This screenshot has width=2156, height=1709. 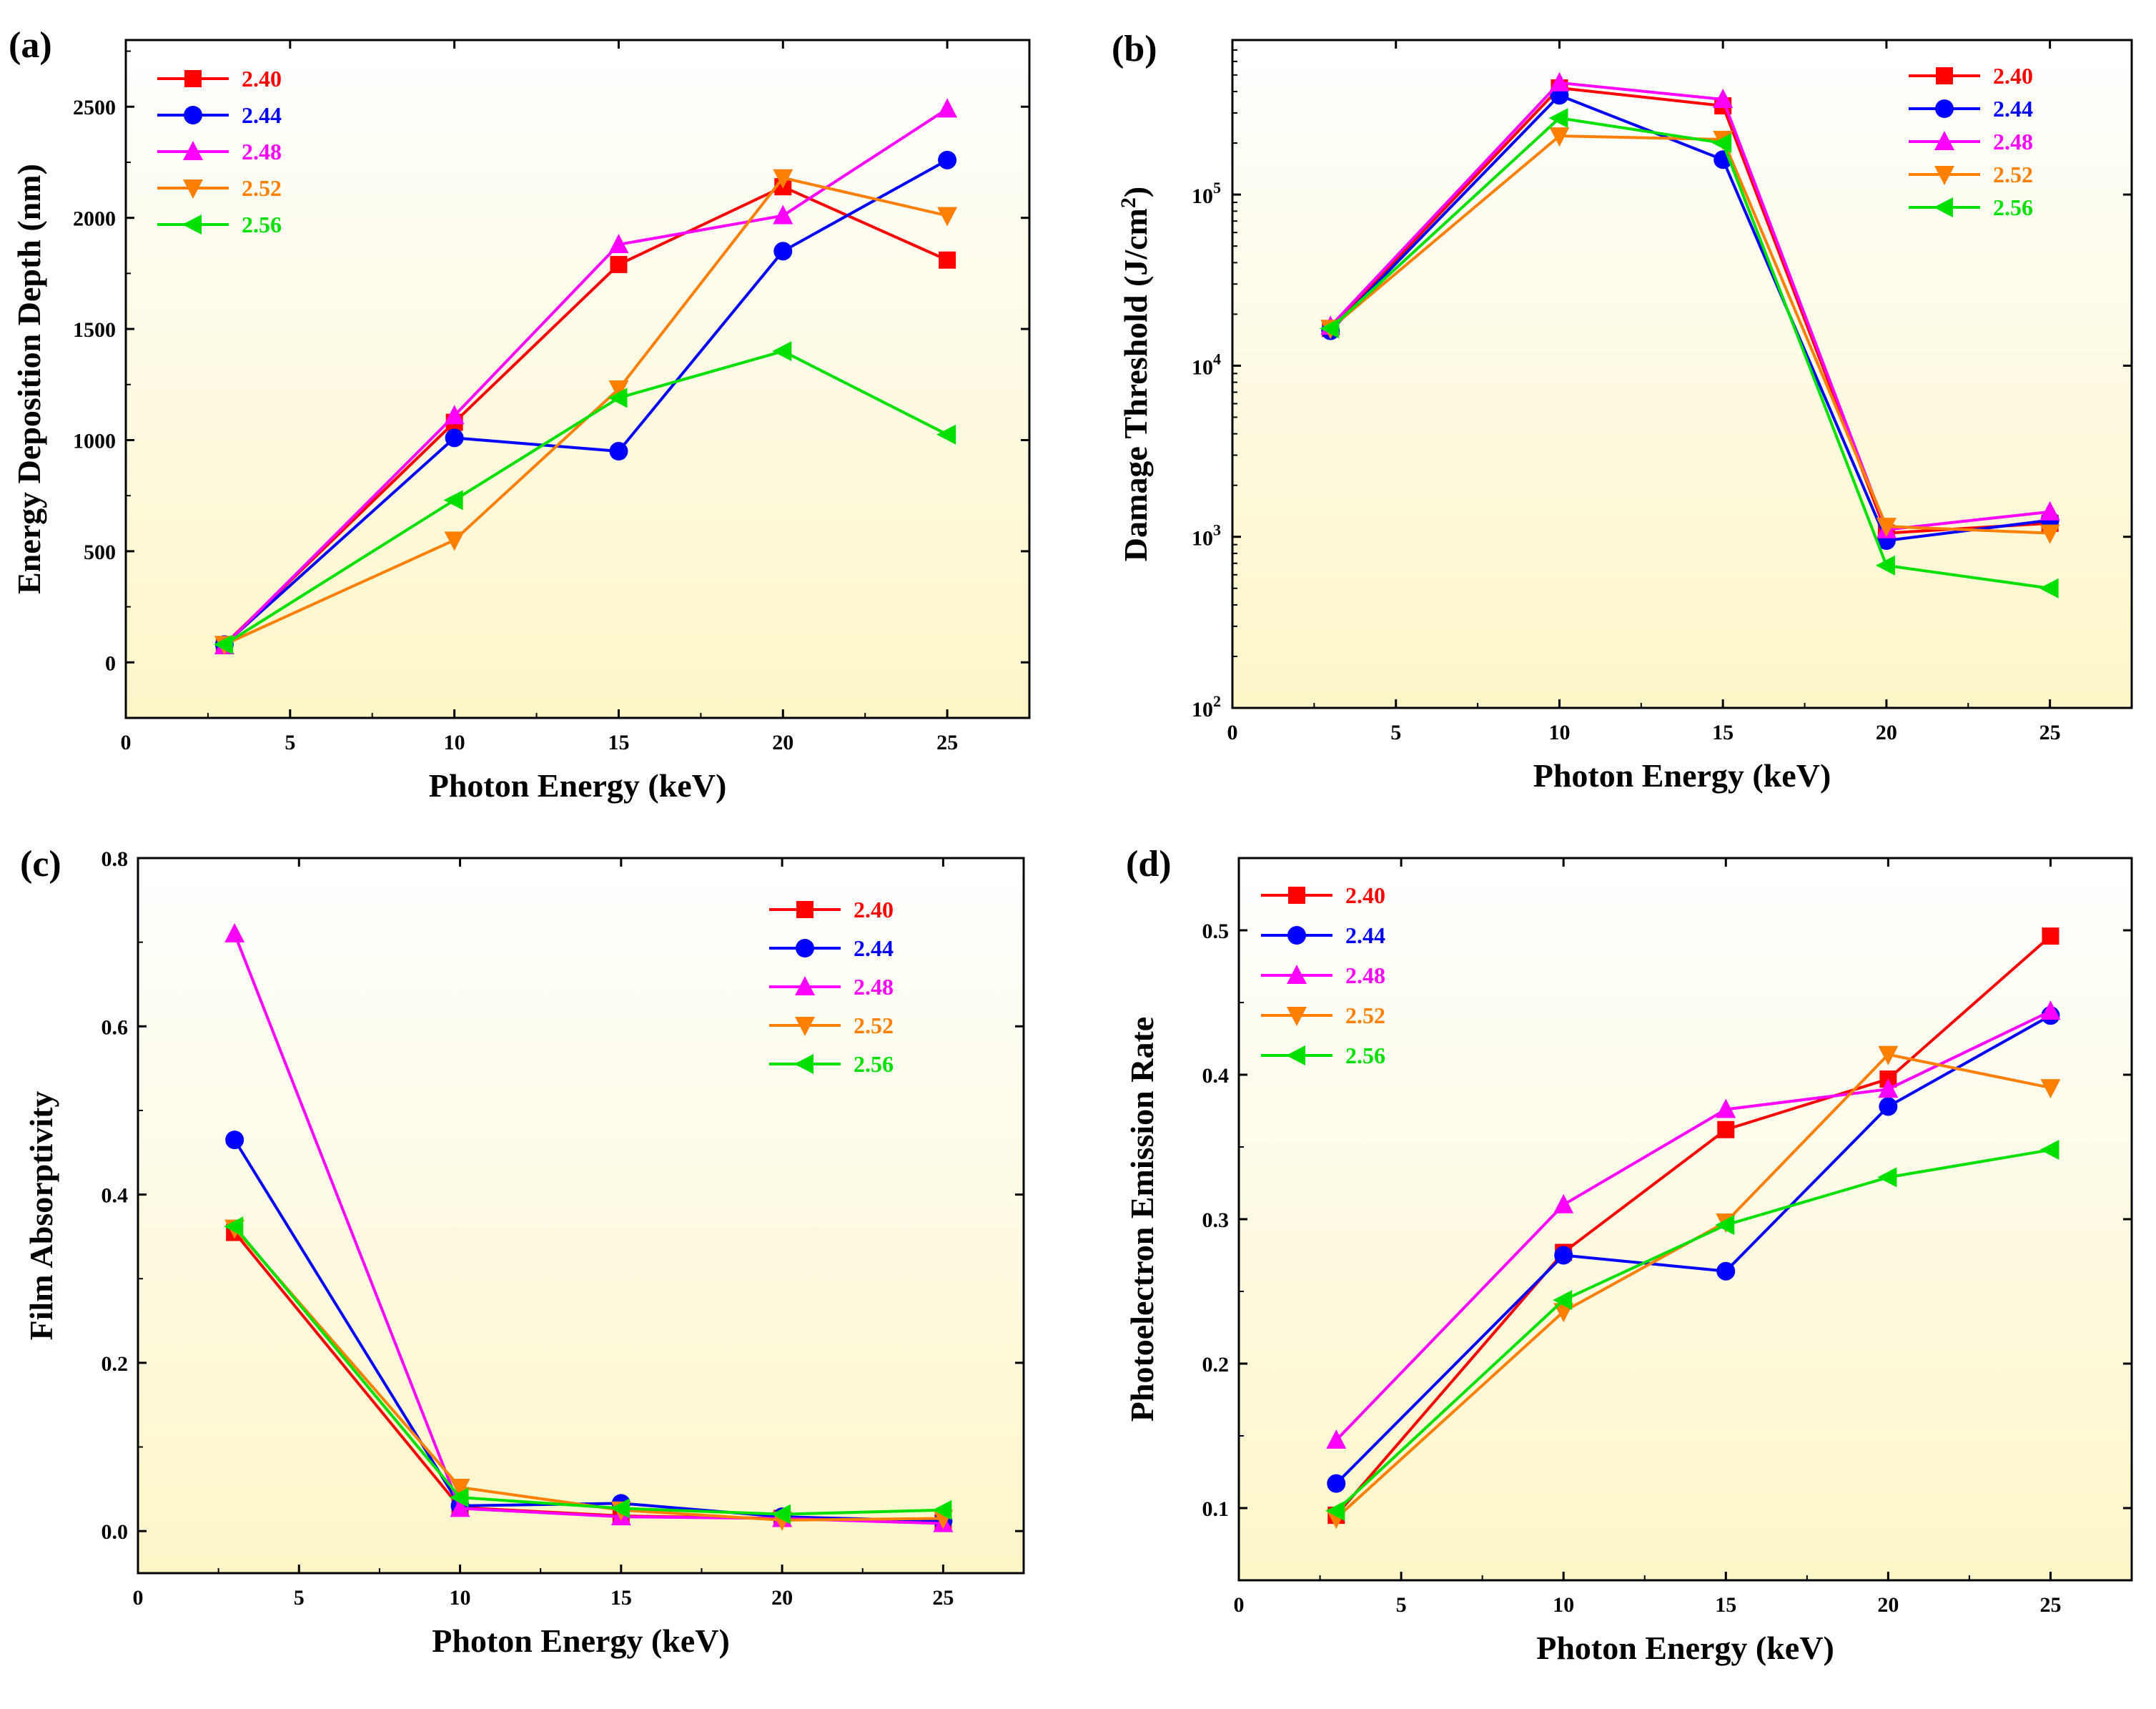 What do you see at coordinates (41, 1216) in the screenshot?
I see `y-axis-title: Film Absorptivity` at bounding box center [41, 1216].